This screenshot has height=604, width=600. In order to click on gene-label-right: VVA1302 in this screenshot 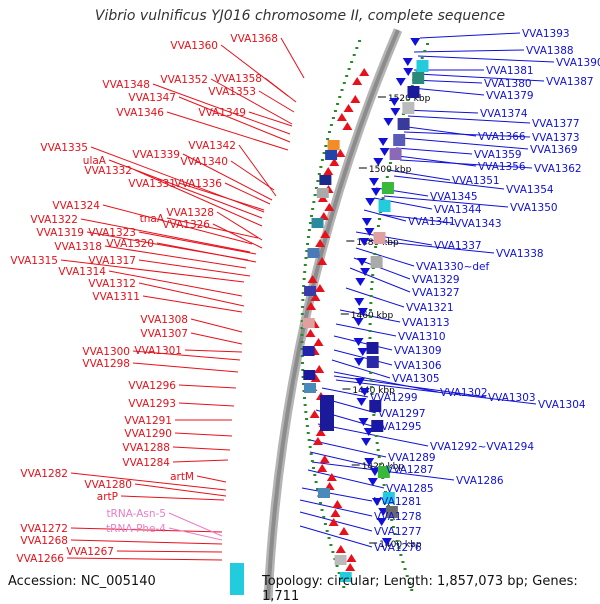, I will do `click(464, 393)`.